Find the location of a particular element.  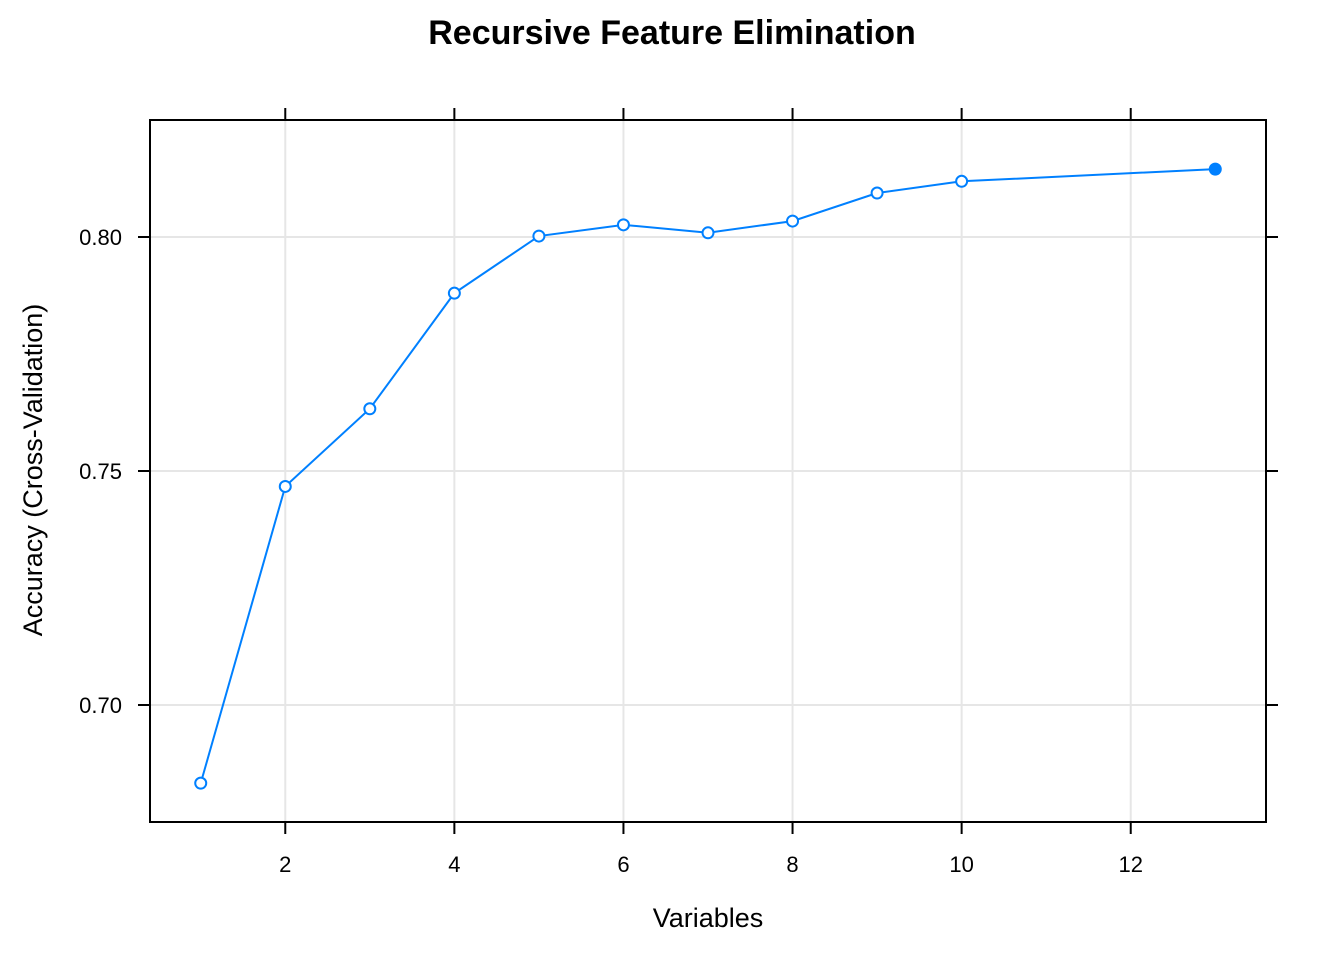

x-tick-label: 4 is located at coordinates (454, 864).